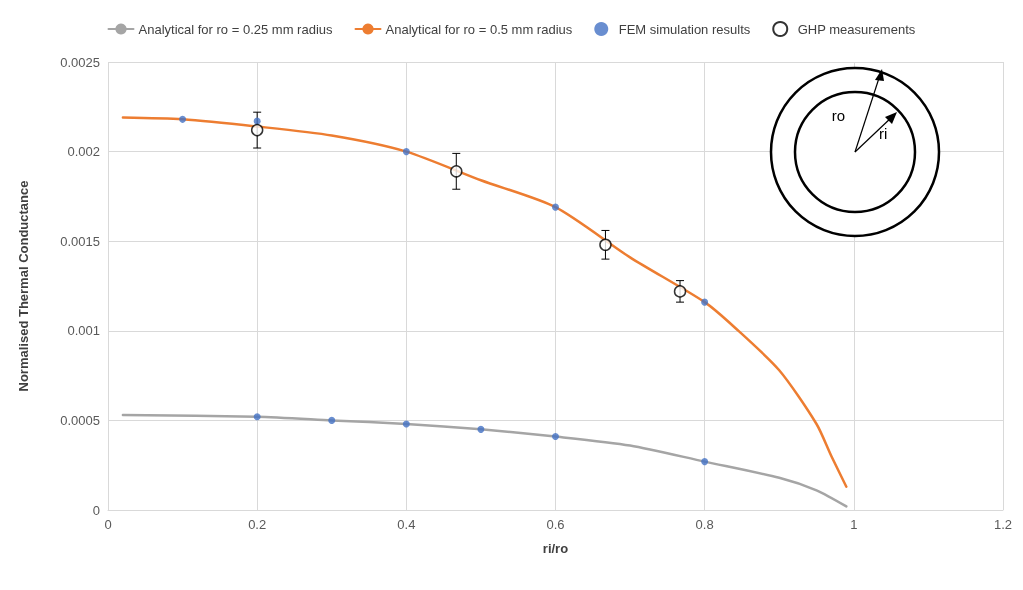 This screenshot has width=1023, height=590. Describe the element at coordinates (257, 524) in the screenshot. I see `x-tick-label: 0.2` at that location.